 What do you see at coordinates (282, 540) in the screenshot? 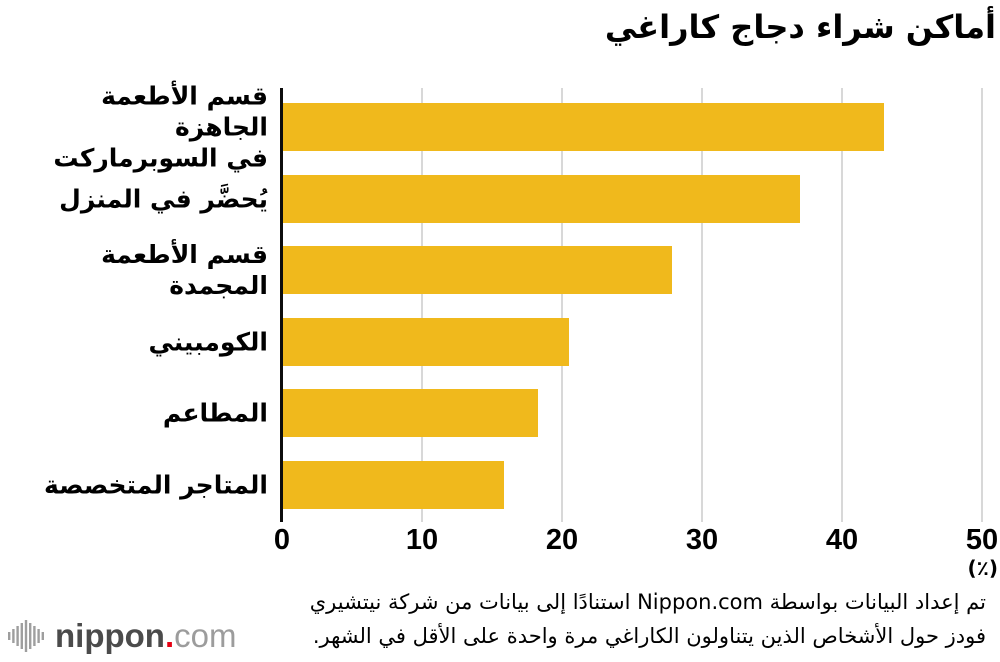
I see `x-tick-label: 0` at bounding box center [282, 540].